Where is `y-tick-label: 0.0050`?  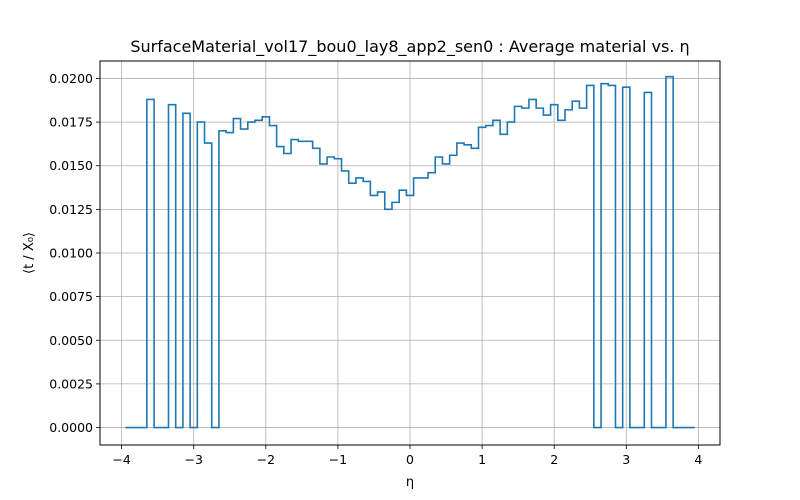 y-tick-label: 0.0050 is located at coordinates (71, 340).